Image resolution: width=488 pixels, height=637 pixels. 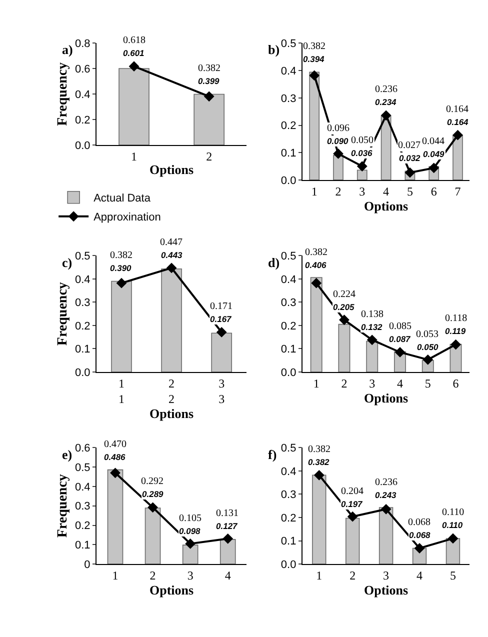 What do you see at coordinates (352, 491) in the screenshot?
I see `data-label: 0.204` at bounding box center [352, 491].